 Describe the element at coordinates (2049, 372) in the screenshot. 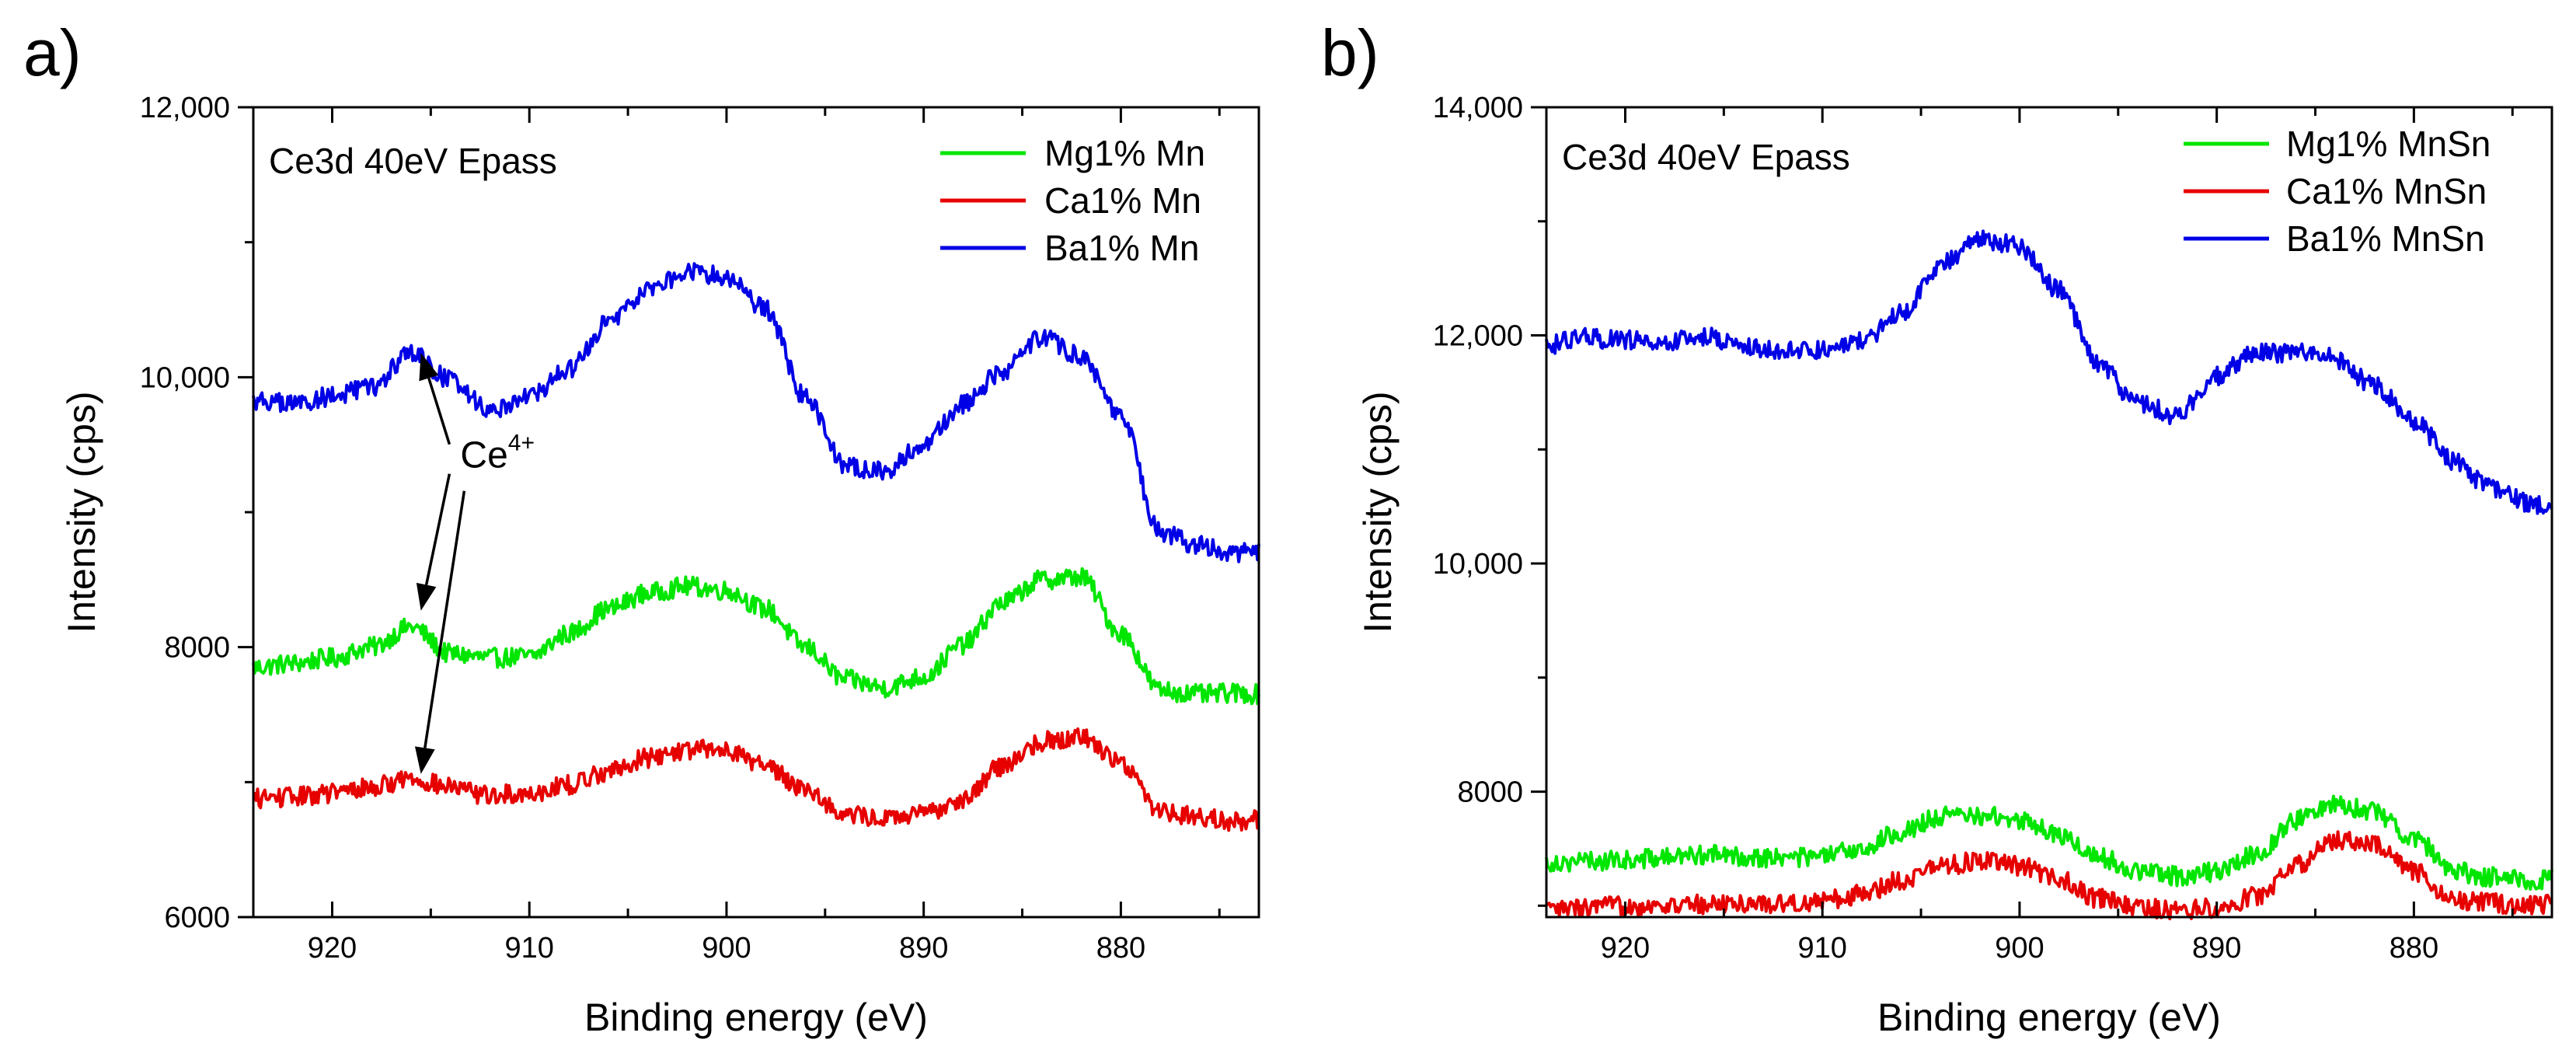

I see `series-line-ba1-mnsn` at that location.